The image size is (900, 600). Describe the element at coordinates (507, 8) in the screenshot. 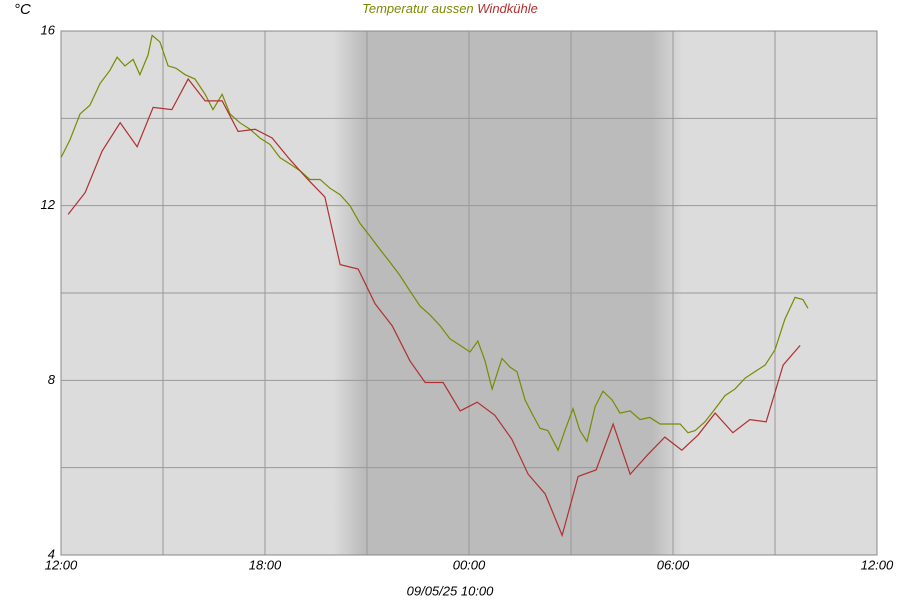

I see `title-series-1: Windkühle` at that location.